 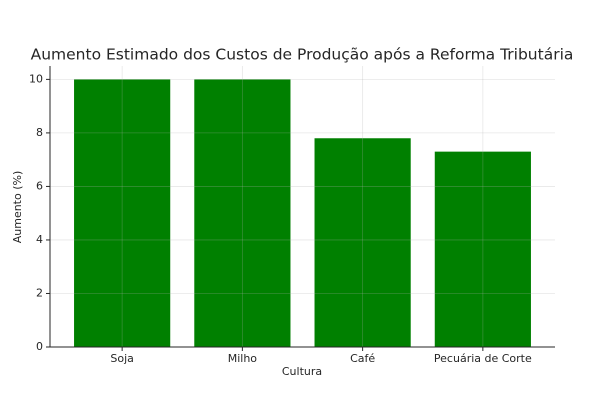 What do you see at coordinates (39, 239) in the screenshot?
I see `y-tick-label: 4` at bounding box center [39, 239].